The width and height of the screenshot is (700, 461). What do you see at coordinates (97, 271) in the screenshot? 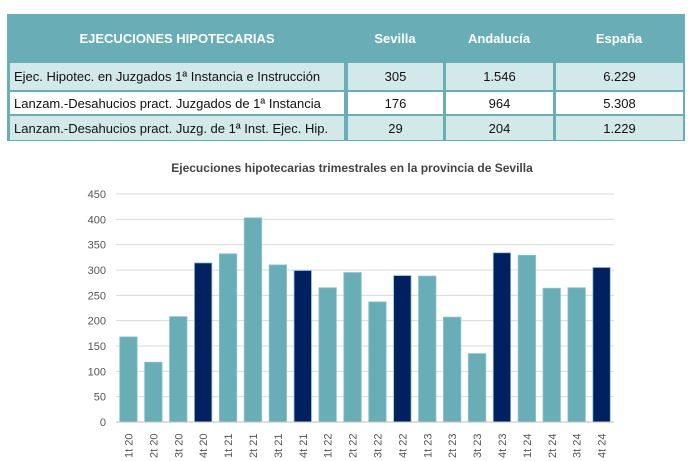
I see `y-tick-label: 300` at bounding box center [97, 271].